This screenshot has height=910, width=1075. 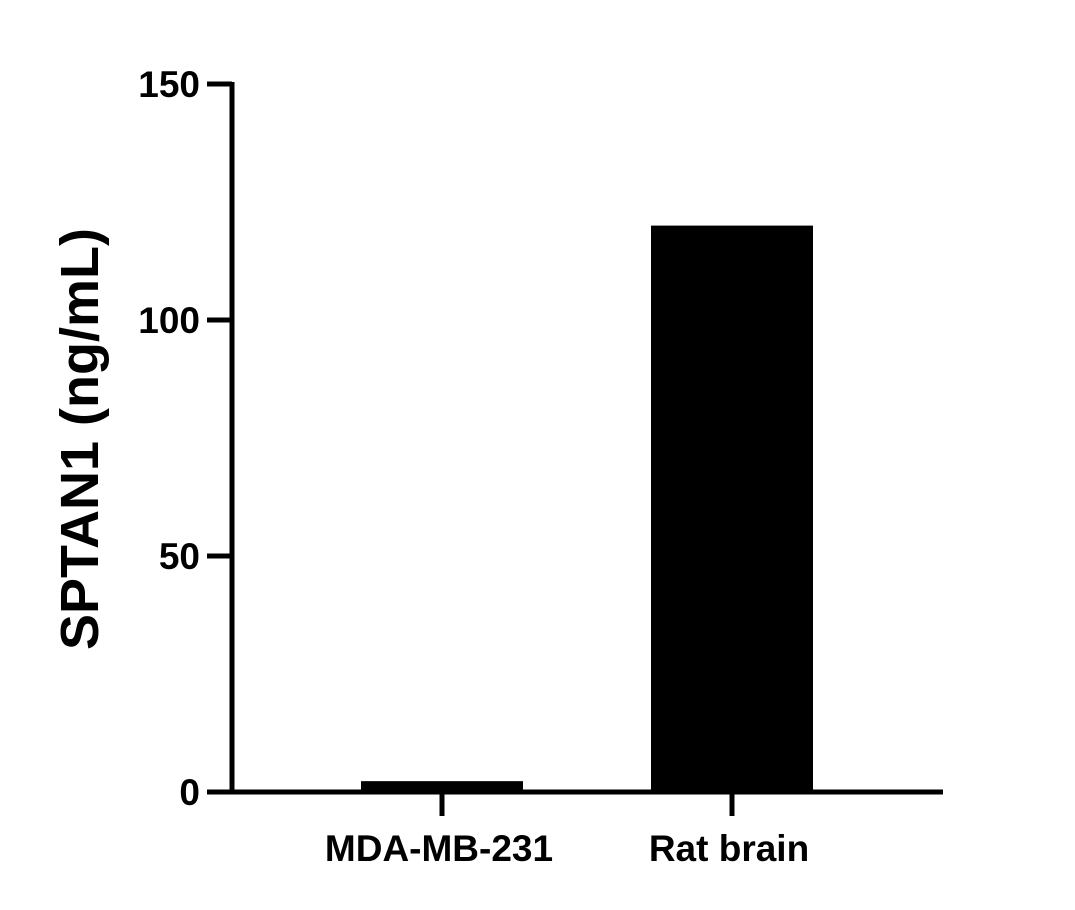 I want to click on y-axis-title: SPTAN1 (ng/mL), so click(x=80, y=439).